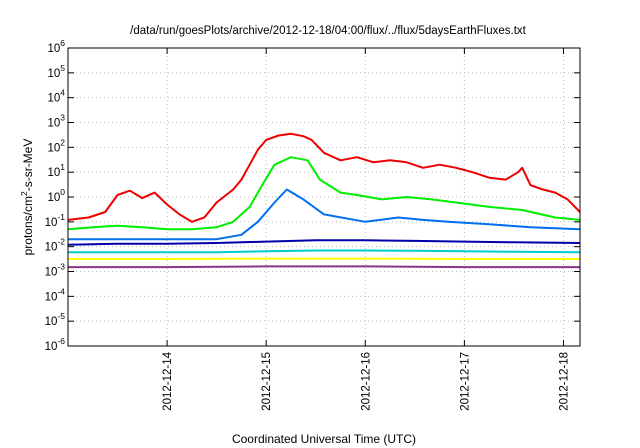  What do you see at coordinates (168, 380) in the screenshot?
I see `x-tick-label: 2012-12-14` at bounding box center [168, 380].